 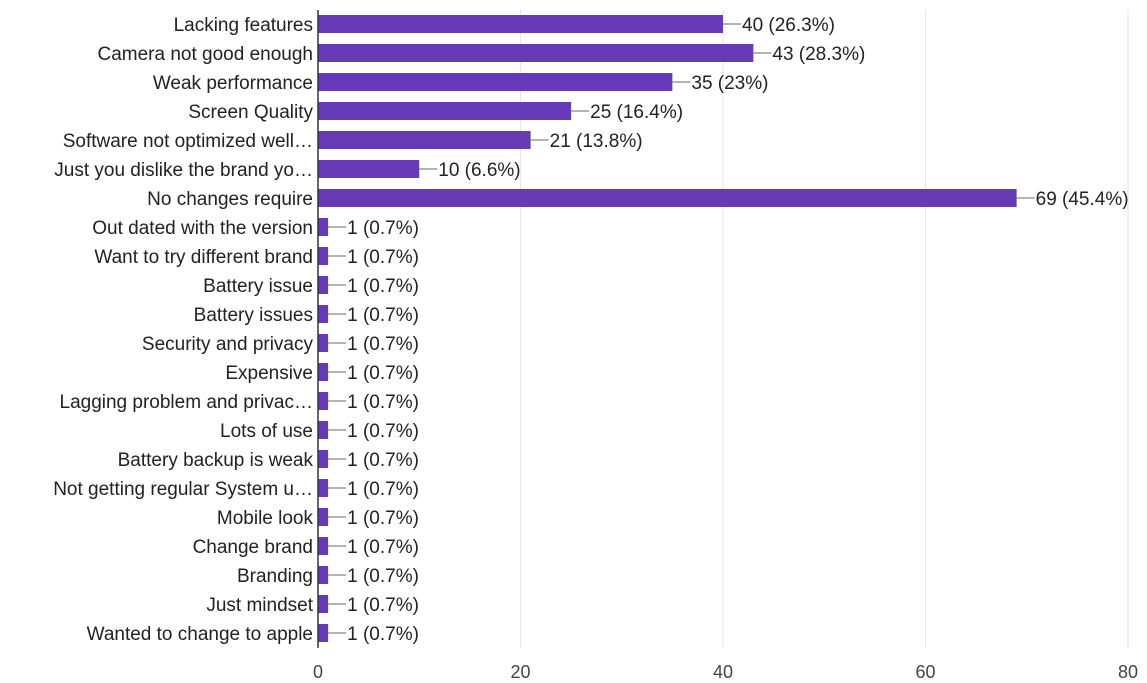 I want to click on value-label: 10 (6.6%), so click(x=479, y=170).